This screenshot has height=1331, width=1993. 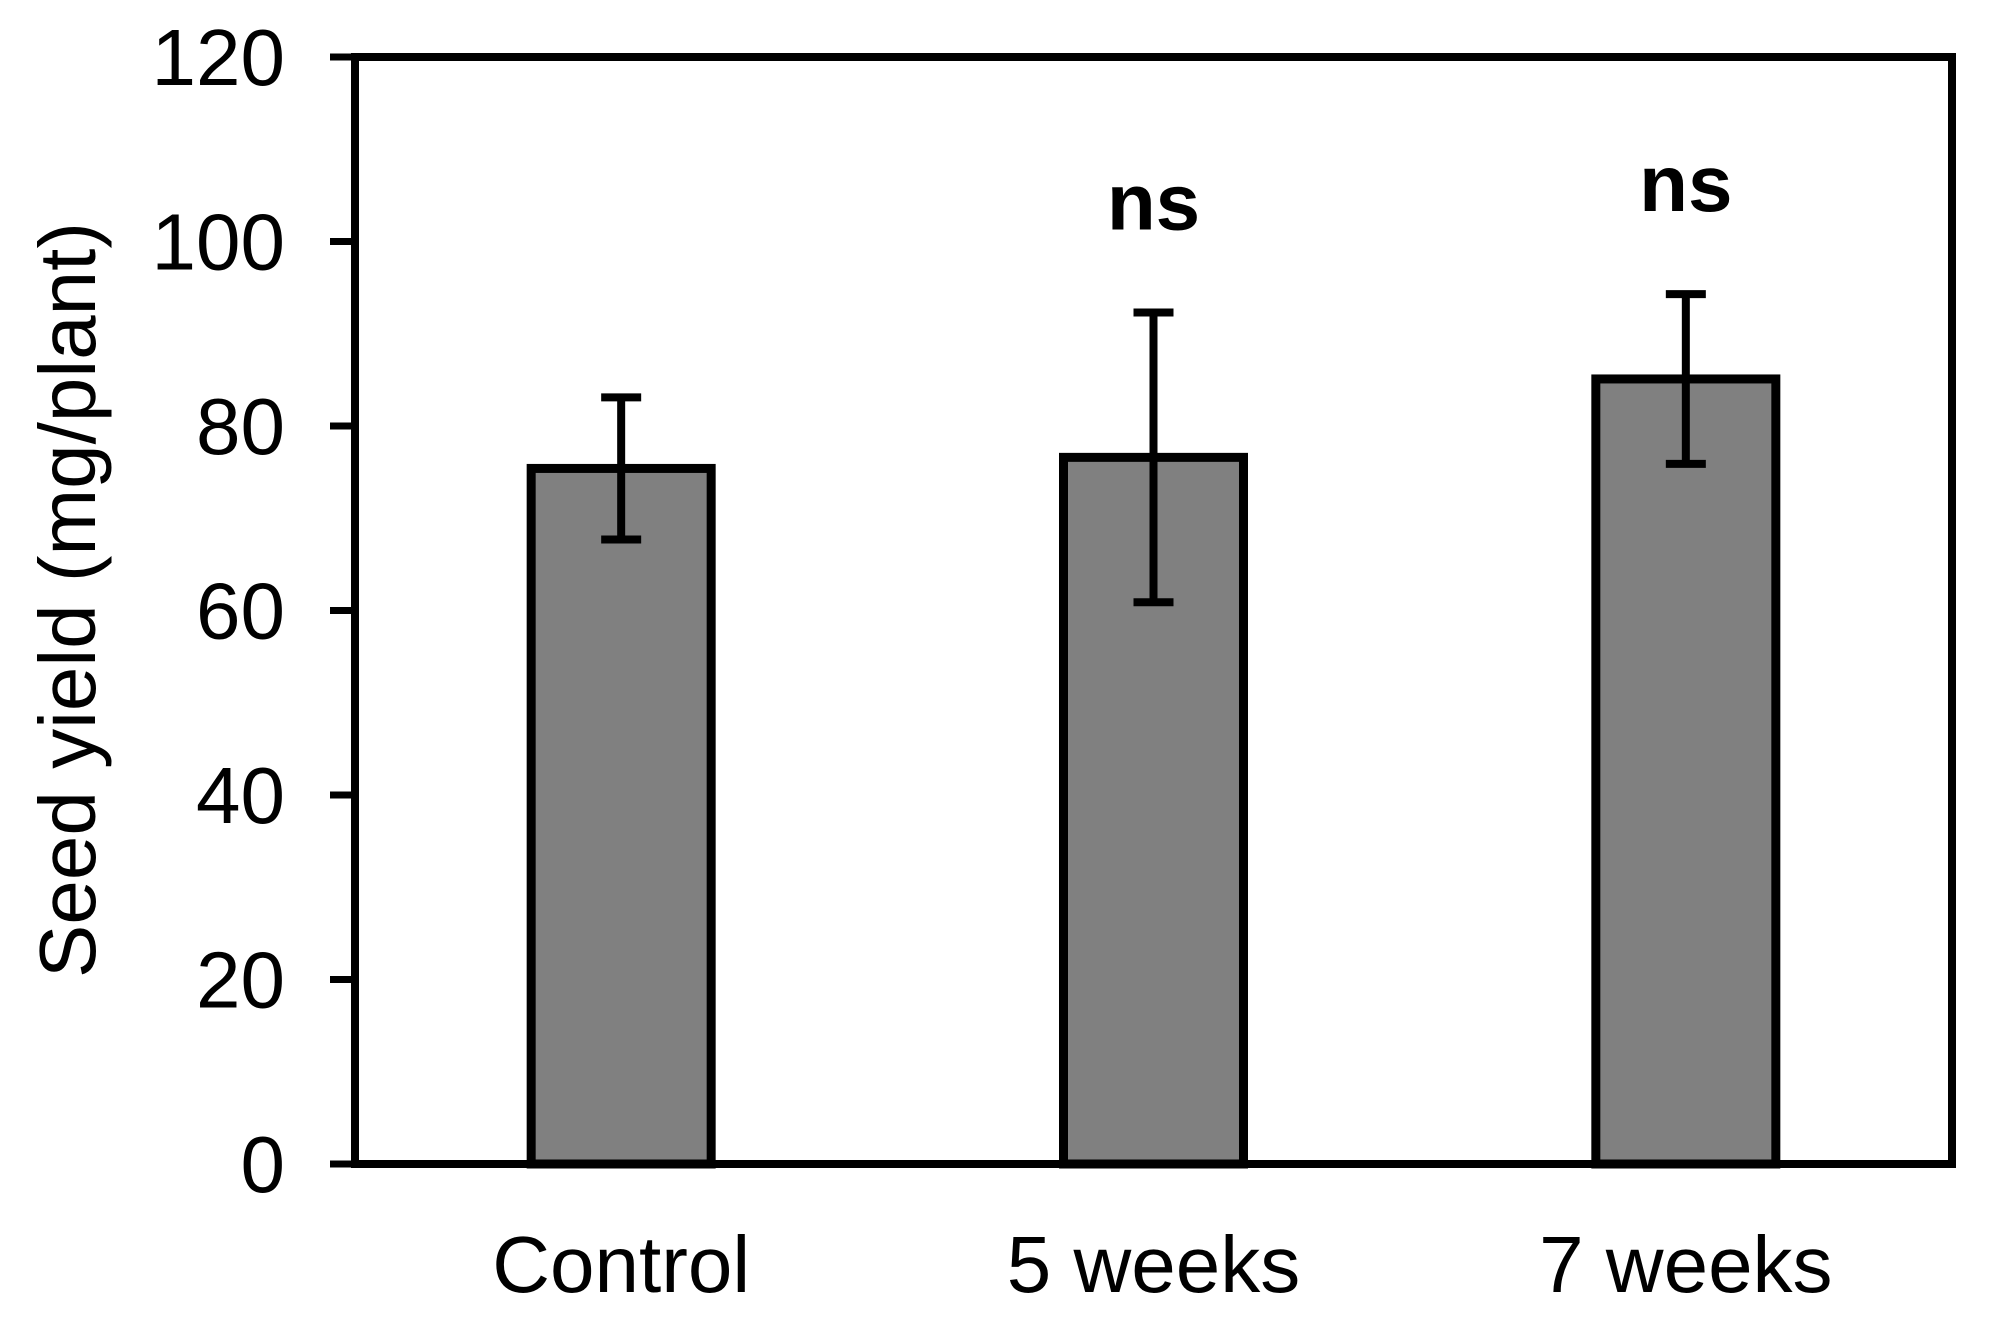 I want to click on bar-control, so click(x=621, y=816).